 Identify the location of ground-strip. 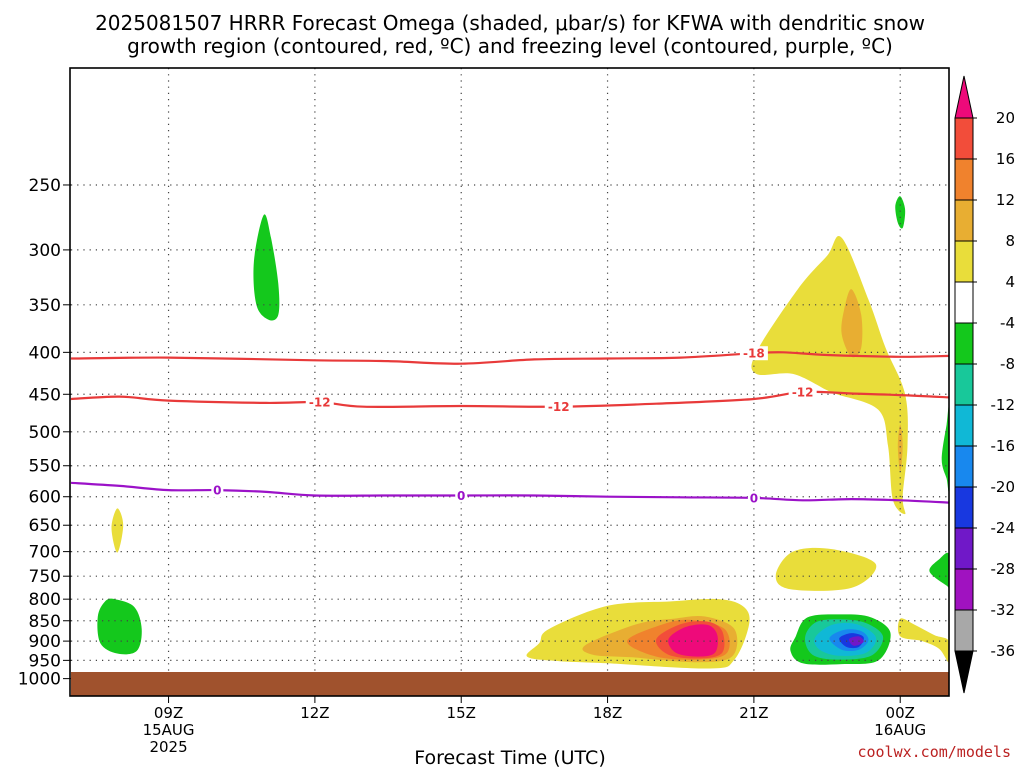
(510, 684).